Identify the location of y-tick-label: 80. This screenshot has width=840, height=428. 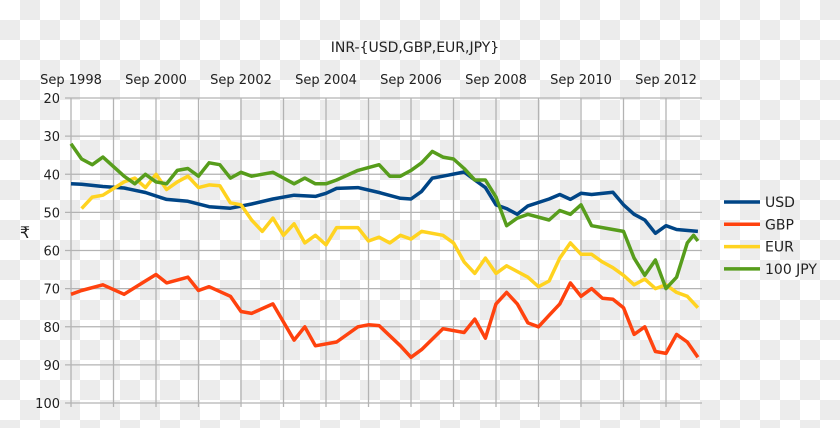
(51, 328).